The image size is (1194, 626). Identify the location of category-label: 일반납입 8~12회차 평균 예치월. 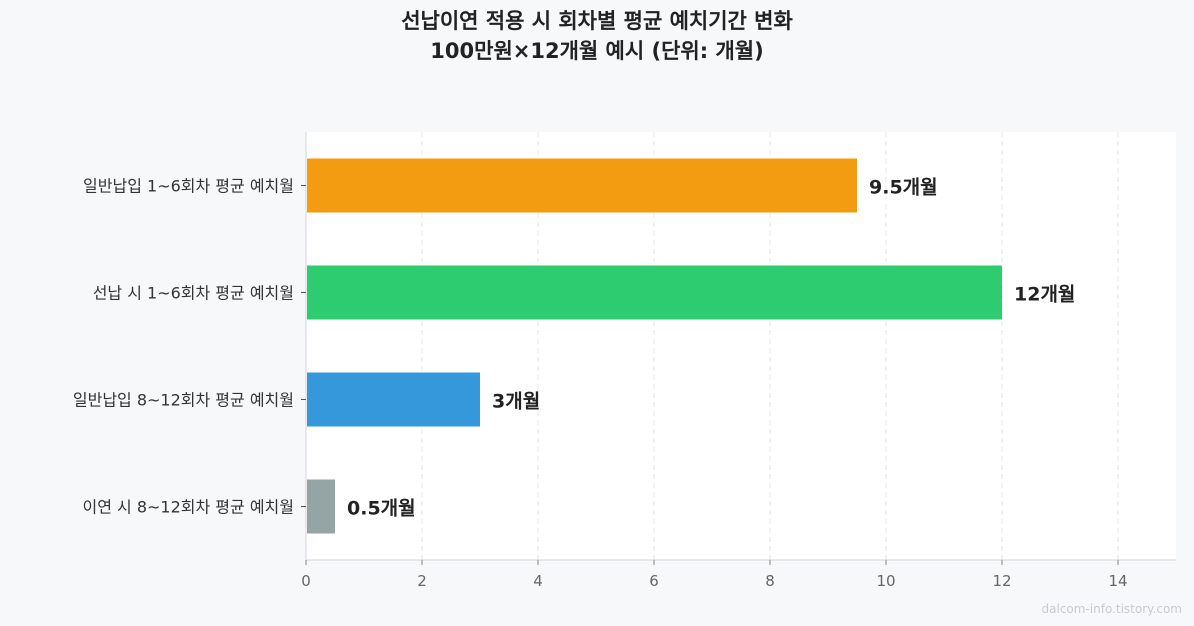
(183, 400).